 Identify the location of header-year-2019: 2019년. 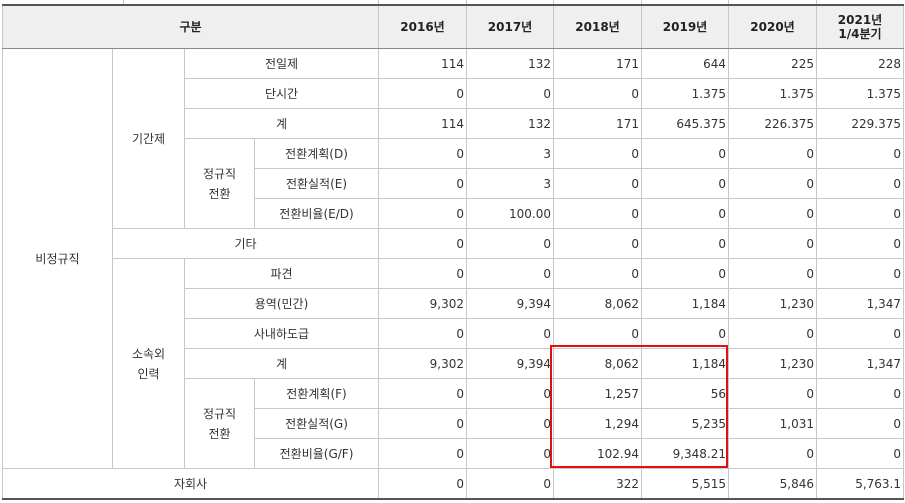
(685, 26).